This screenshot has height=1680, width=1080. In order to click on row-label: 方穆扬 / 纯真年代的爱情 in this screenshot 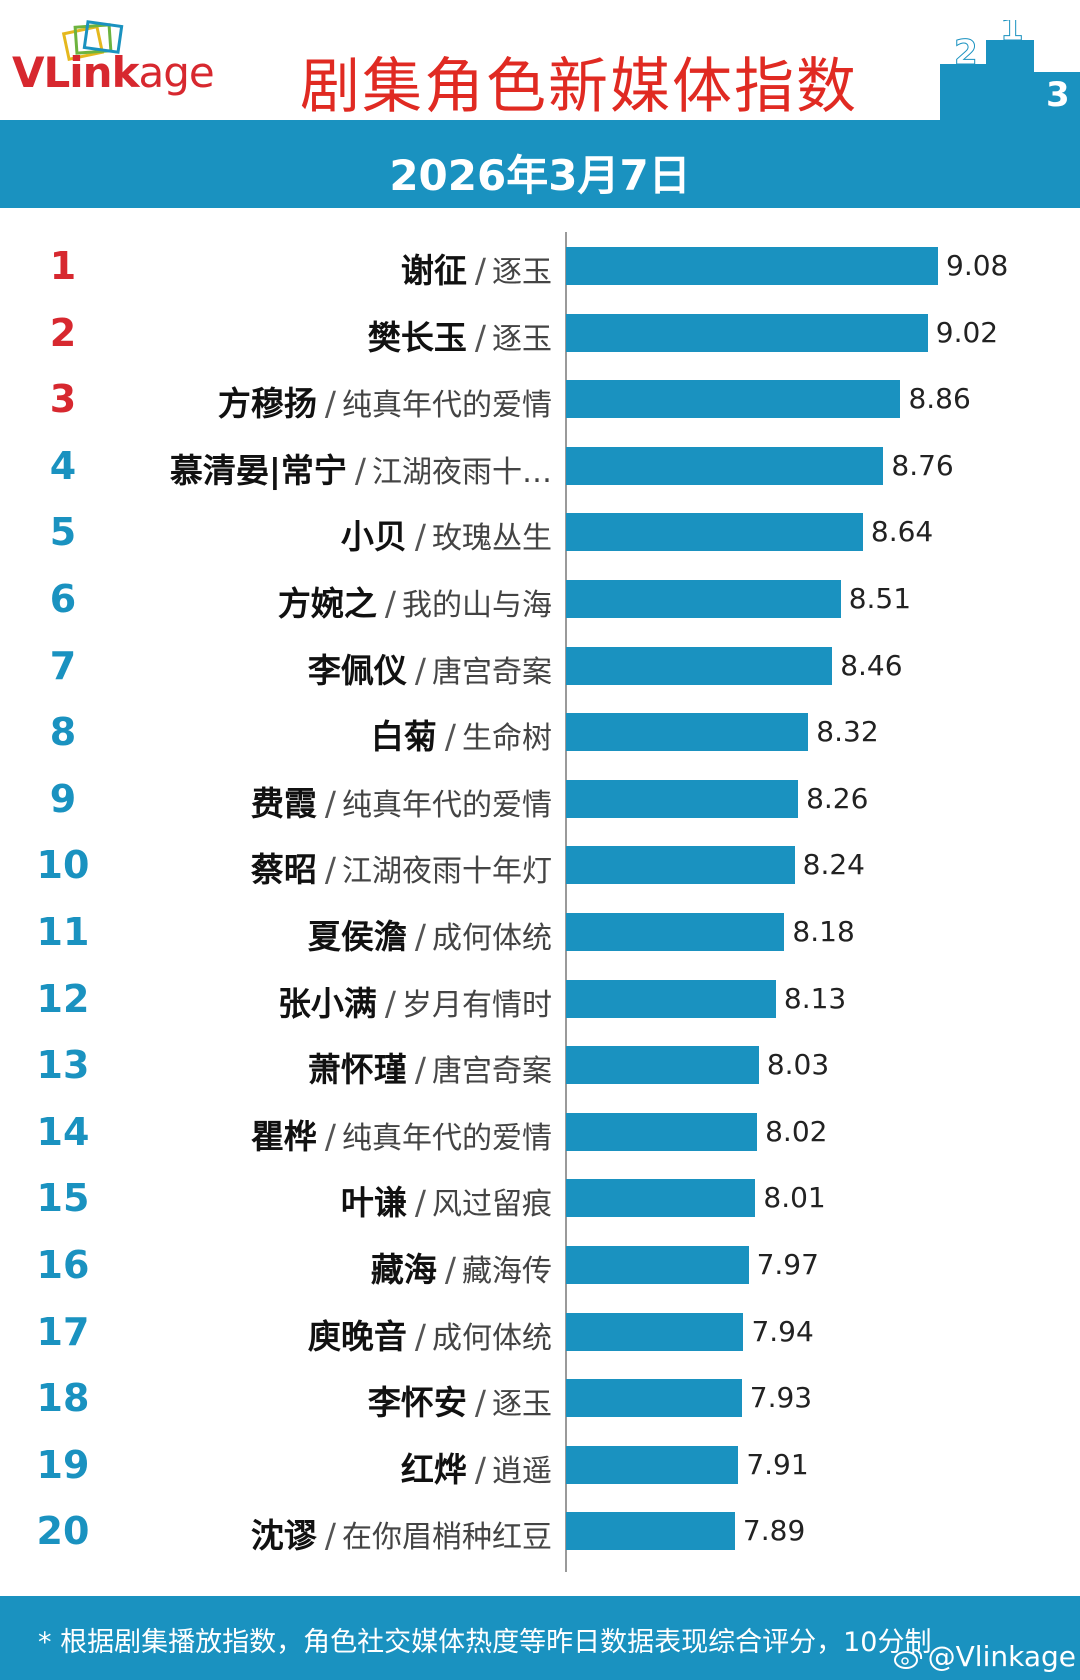, I will do `click(385, 401)`.